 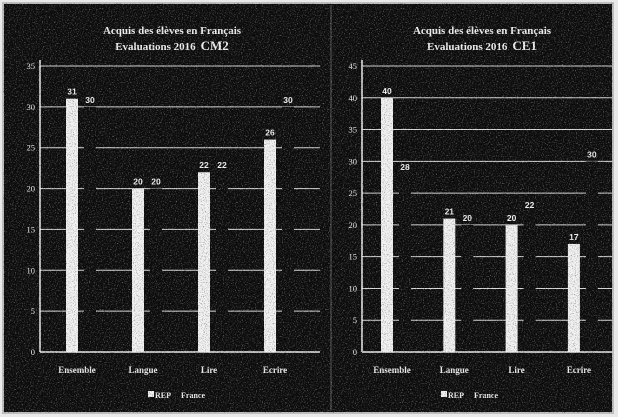 What do you see at coordinates (353, 66) in the screenshot?
I see `y-tick-label: 45` at bounding box center [353, 66].